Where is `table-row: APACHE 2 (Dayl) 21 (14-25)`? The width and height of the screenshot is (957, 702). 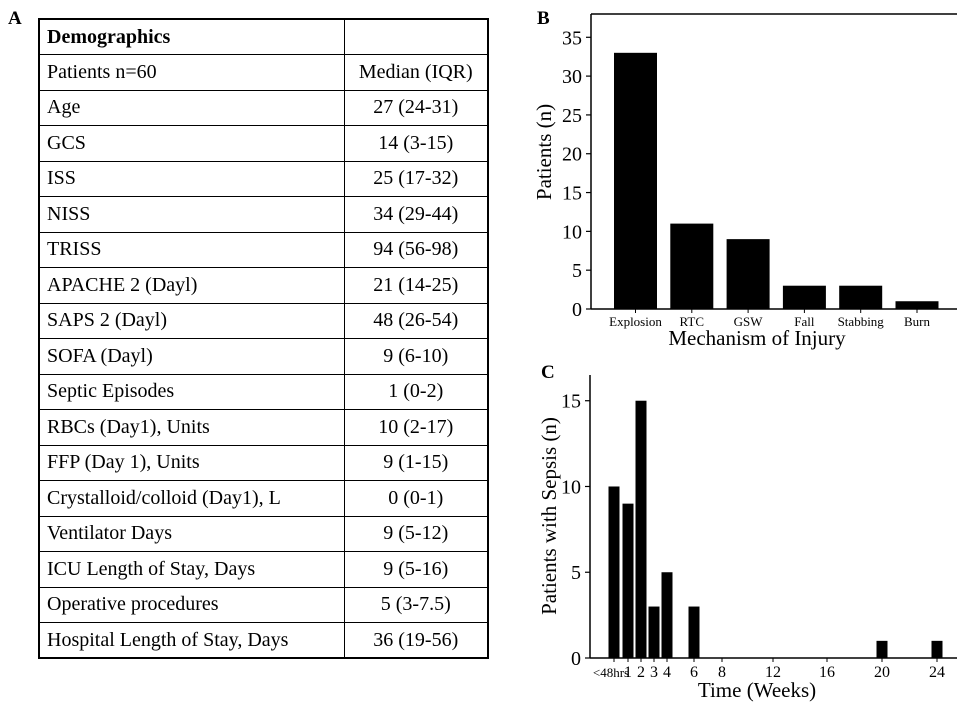 table-row: APACHE 2 (Dayl) 21 (14-25) is located at coordinates (263, 285).